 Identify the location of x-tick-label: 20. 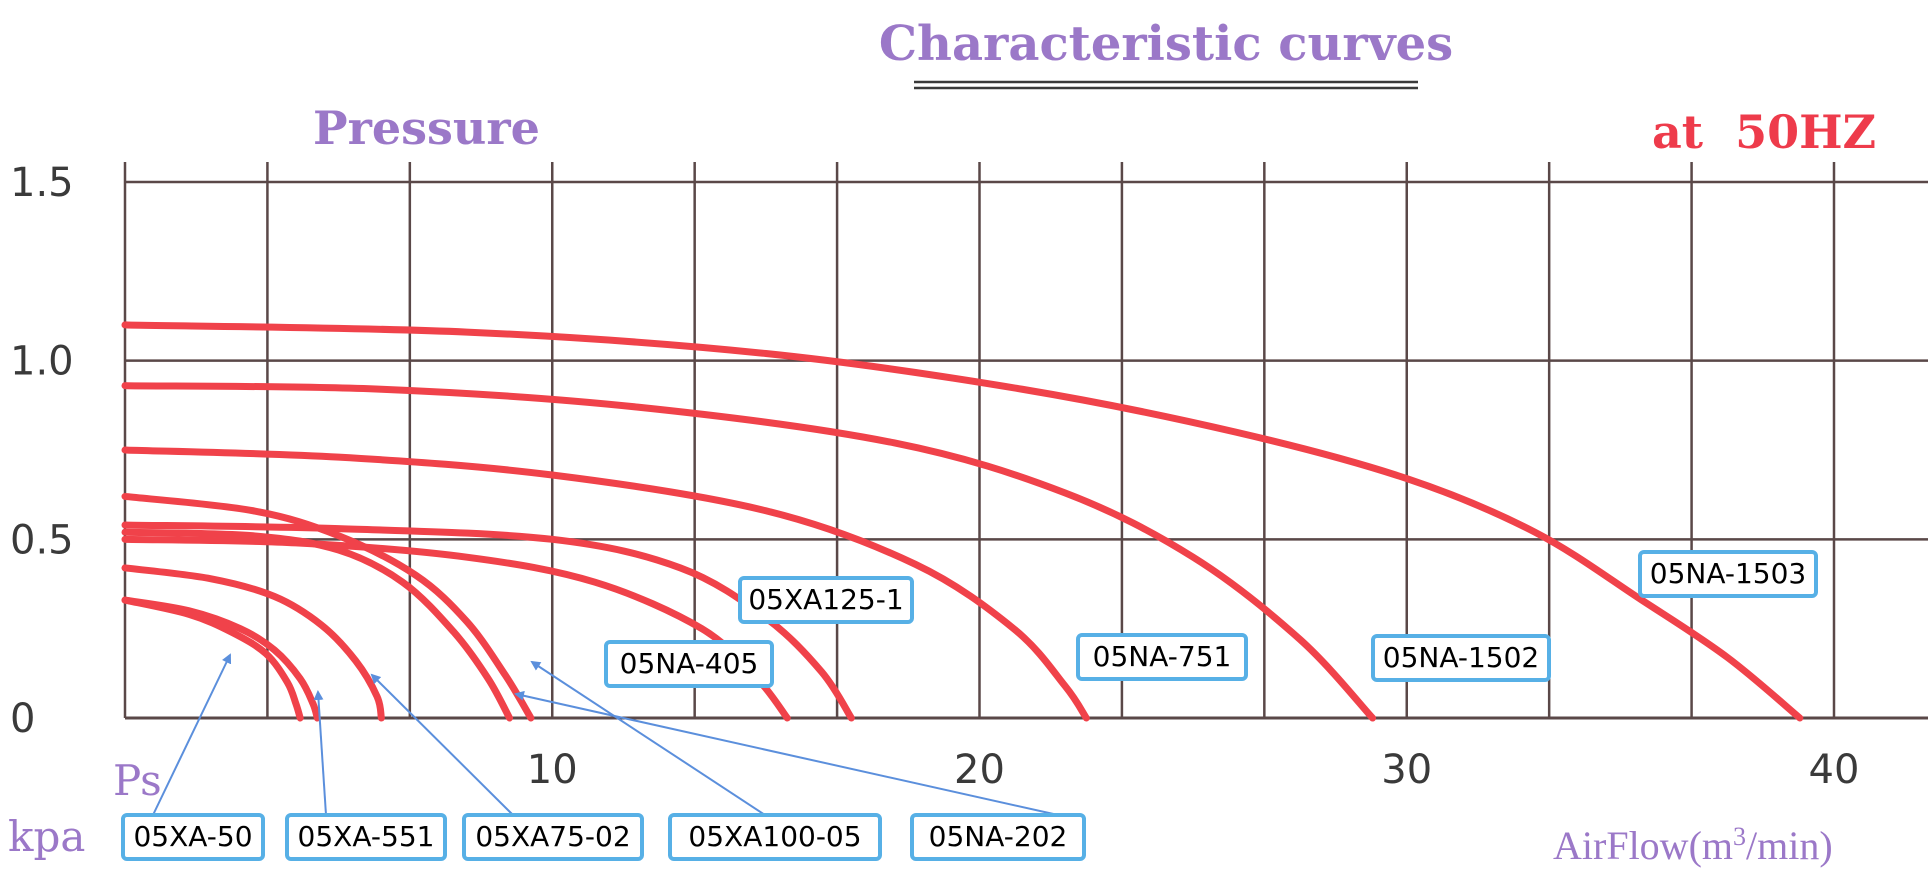
(979, 770).